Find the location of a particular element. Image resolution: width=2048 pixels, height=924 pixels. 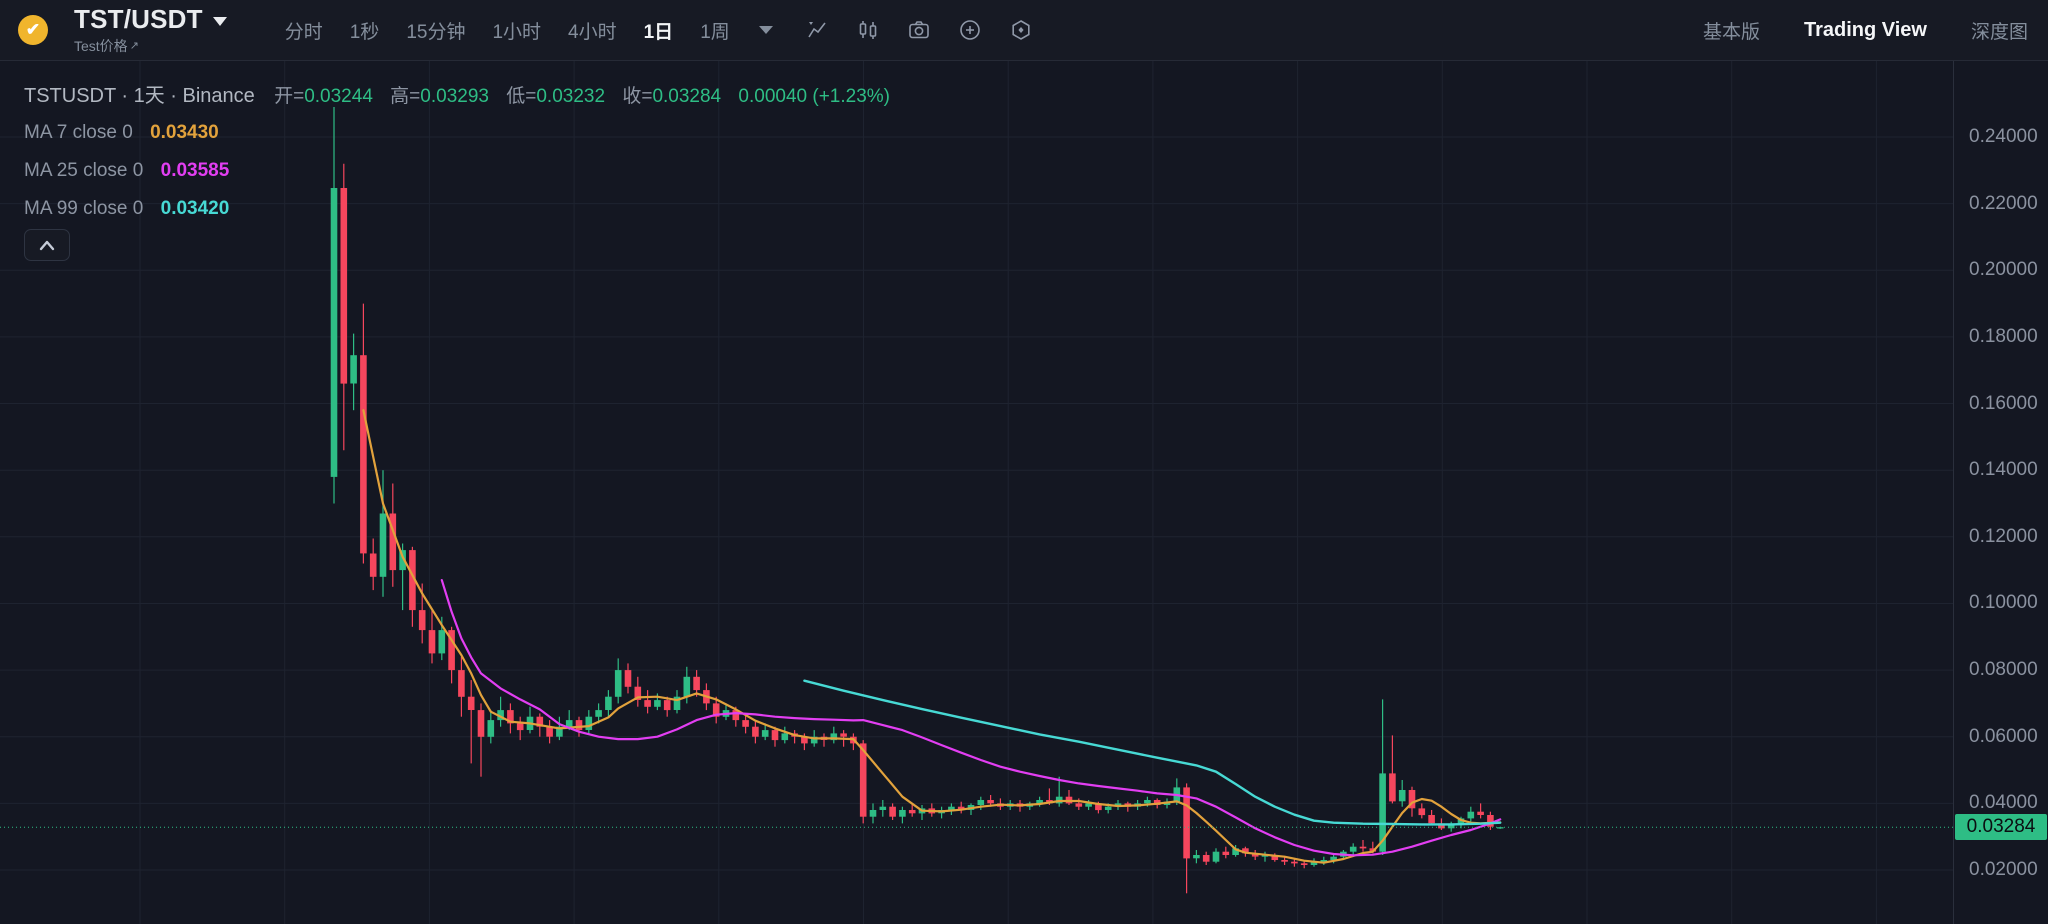

price-tick-label: 0.24000 is located at coordinates (2003, 136).